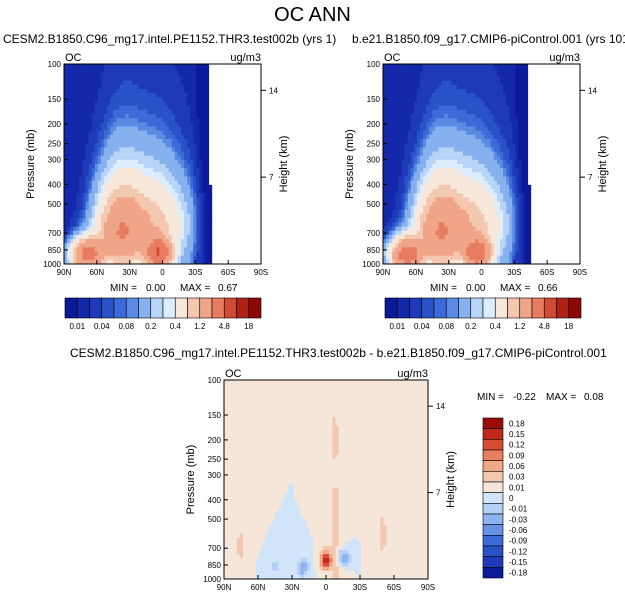  What do you see at coordinates (383, 272) in the screenshot?
I see `x-tick-label: 90N` at bounding box center [383, 272].